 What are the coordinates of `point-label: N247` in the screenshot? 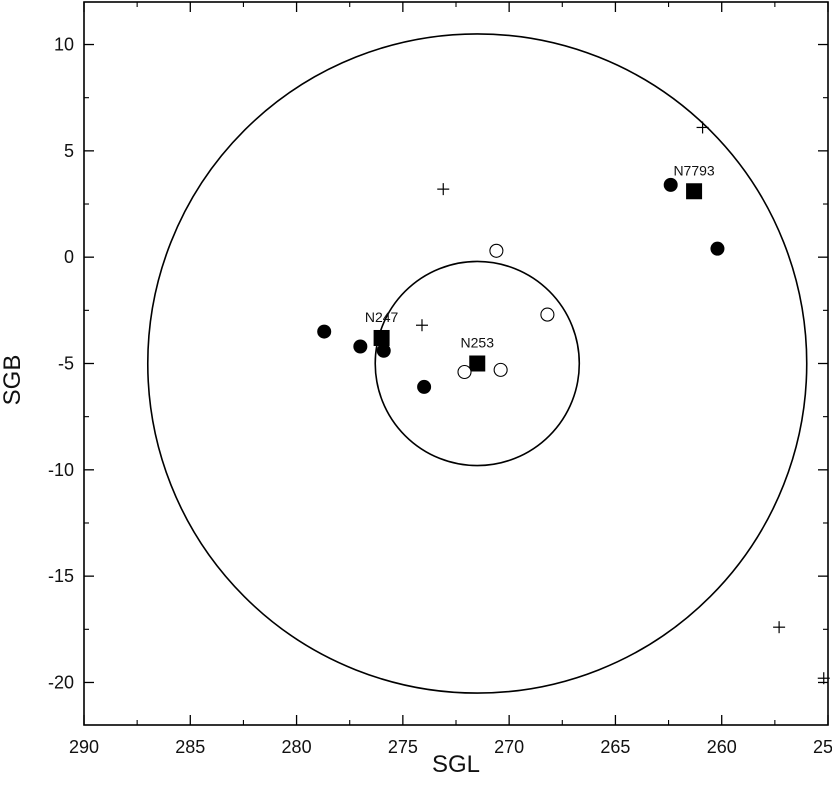 It's located at (382, 317).